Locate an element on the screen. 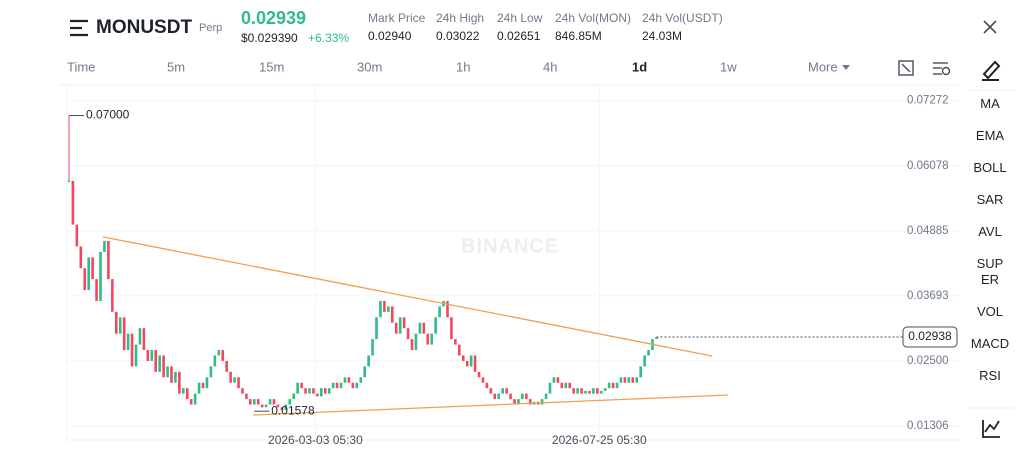 Image resolution: width=1024 pixels, height=471 pixels. price-usd: $0.029390 is located at coordinates (269, 38).